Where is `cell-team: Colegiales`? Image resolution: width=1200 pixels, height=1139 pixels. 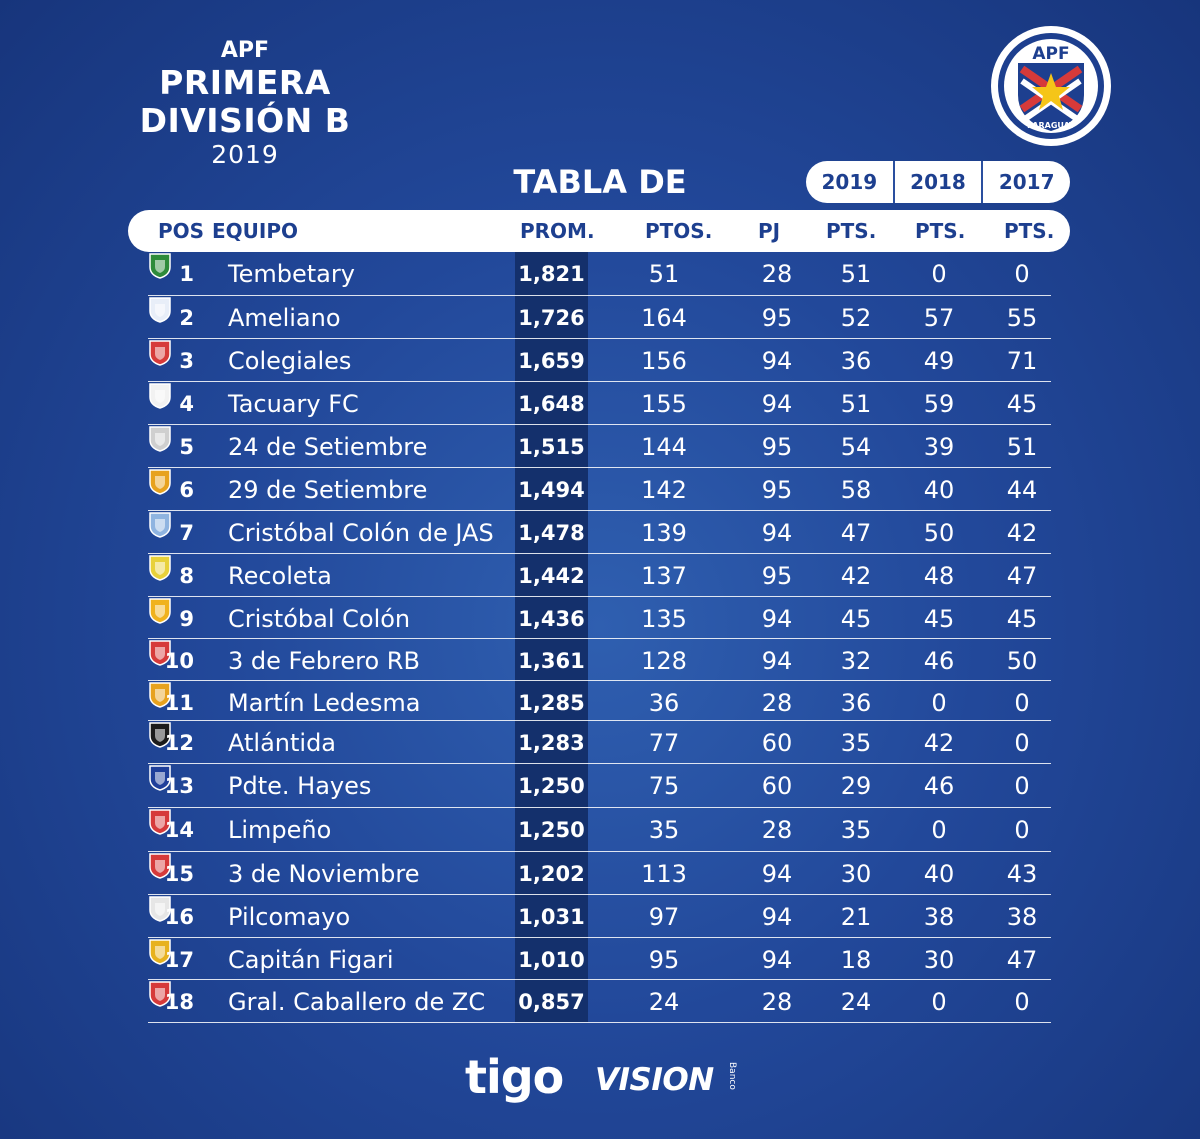
cell-team: Colegiales is located at coordinates (290, 361).